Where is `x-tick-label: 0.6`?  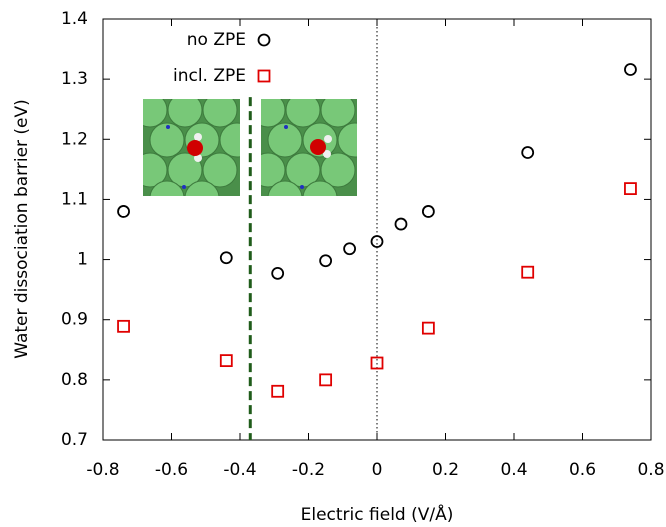
x-tick-label: 0.6 is located at coordinates (582, 470).